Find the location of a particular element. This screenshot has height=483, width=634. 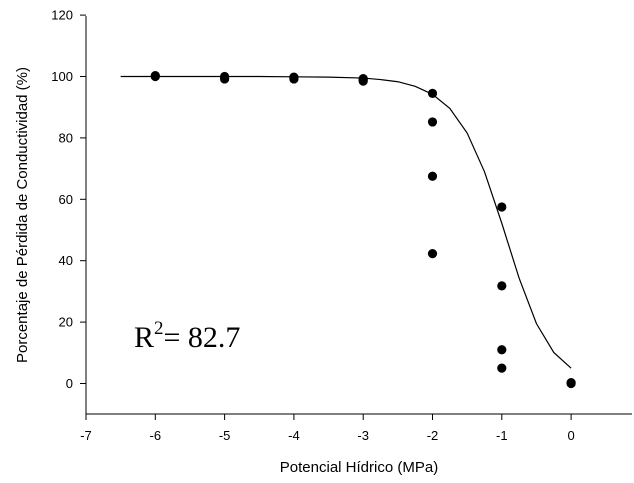

y-tick-label: 100 is located at coordinates (62, 76).